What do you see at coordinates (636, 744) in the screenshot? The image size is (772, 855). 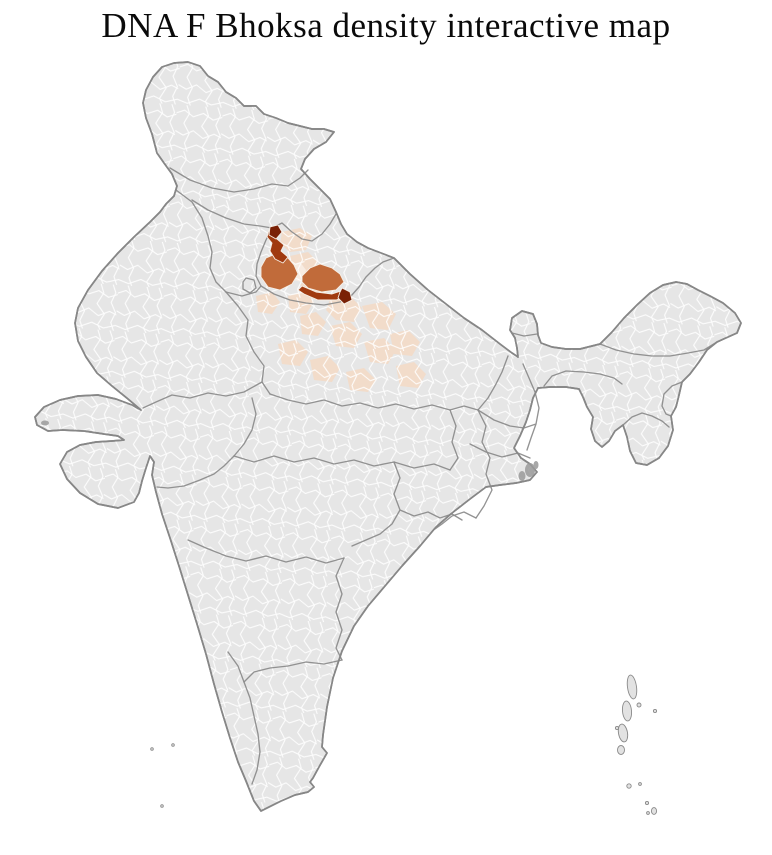 I see `andaman-nicobar-islands` at bounding box center [636, 744].